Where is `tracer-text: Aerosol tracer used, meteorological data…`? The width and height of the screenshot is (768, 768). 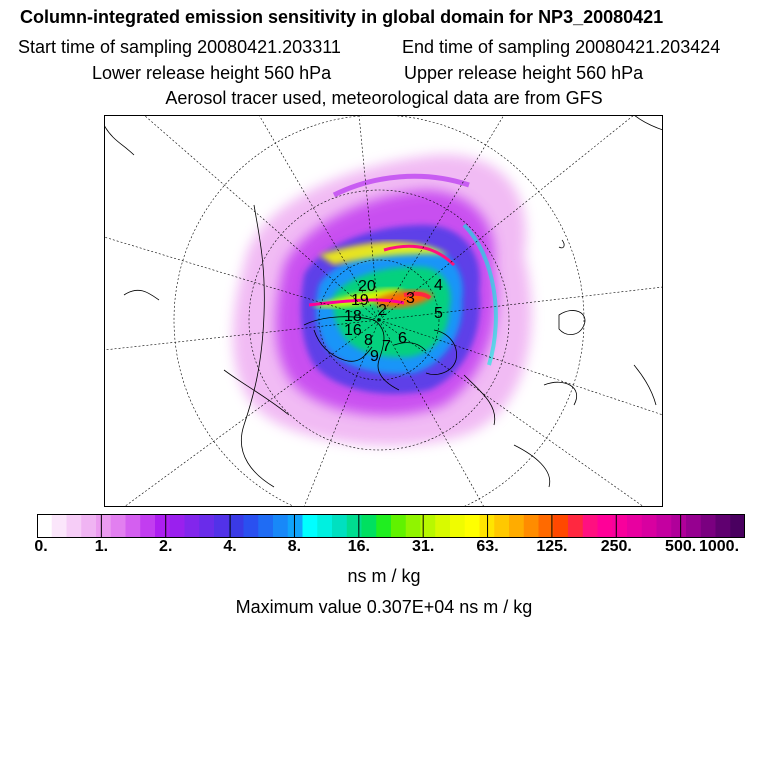 tracer-text: Aerosol tracer used, meteorological data… is located at coordinates (384, 98).